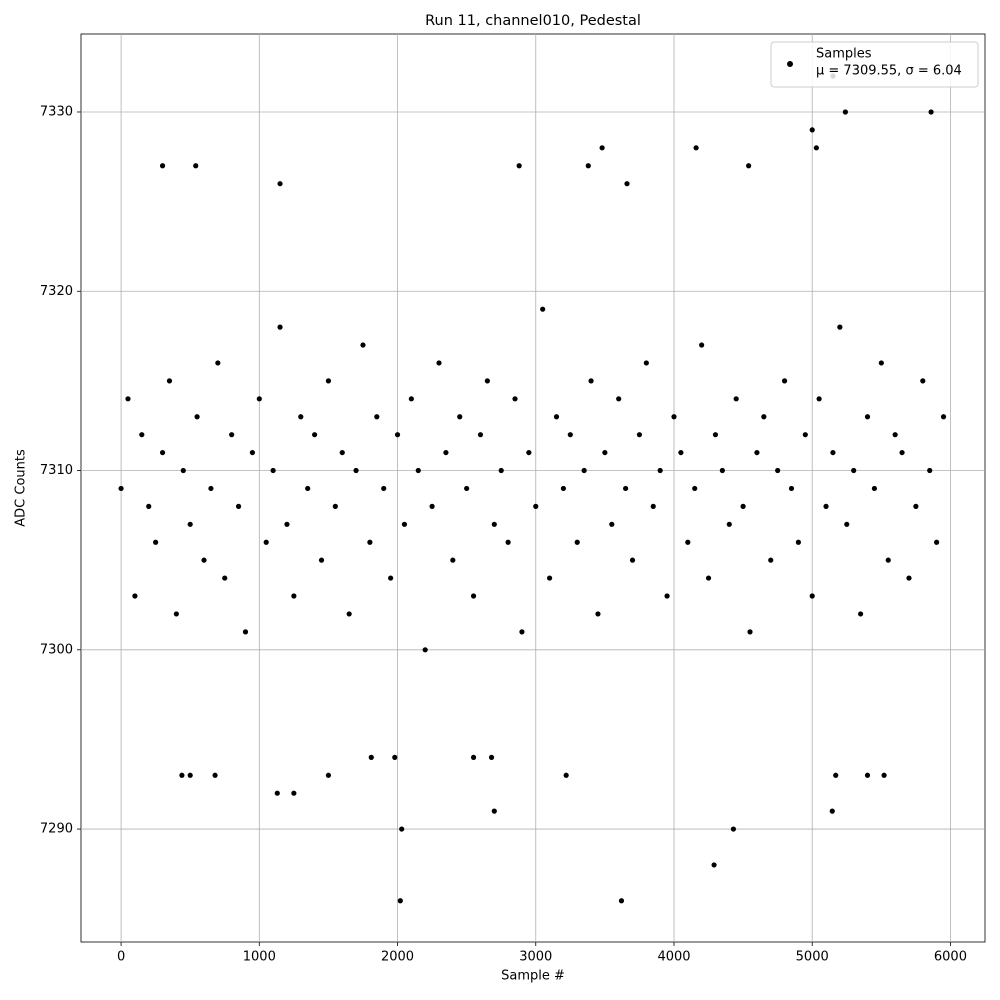 The width and height of the screenshot is (1000, 1000). What do you see at coordinates (397, 957) in the screenshot?
I see `x-tick-label: 2000` at bounding box center [397, 957].